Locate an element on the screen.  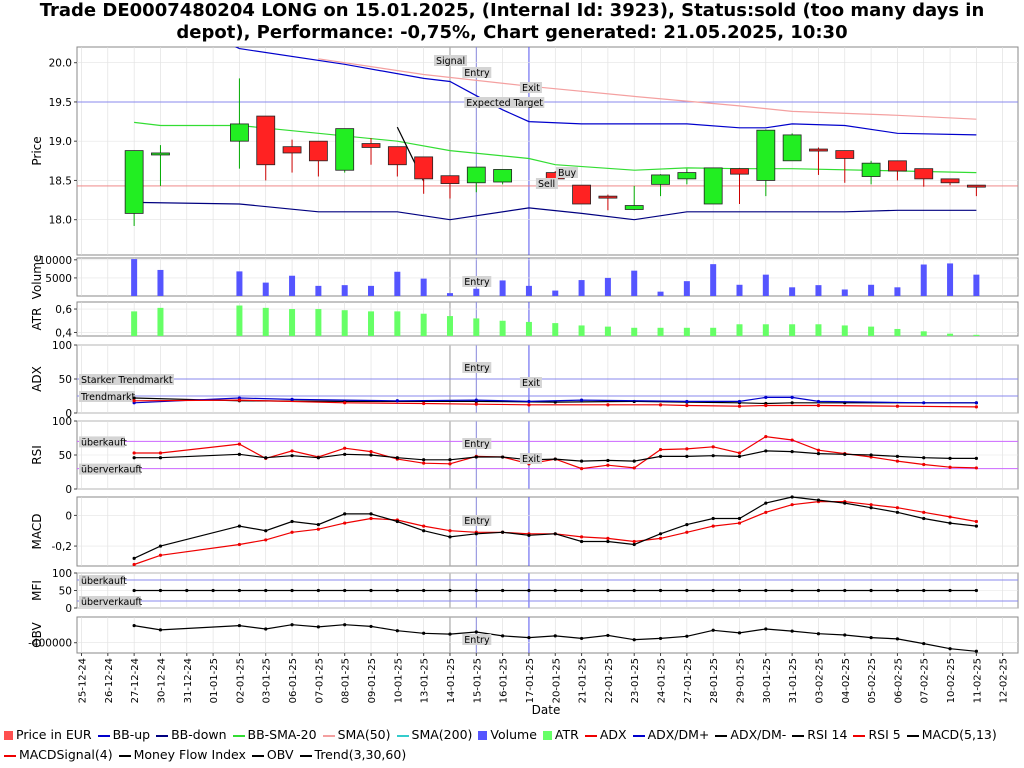
adx-exit-label: Exit is located at coordinates (531, 383).